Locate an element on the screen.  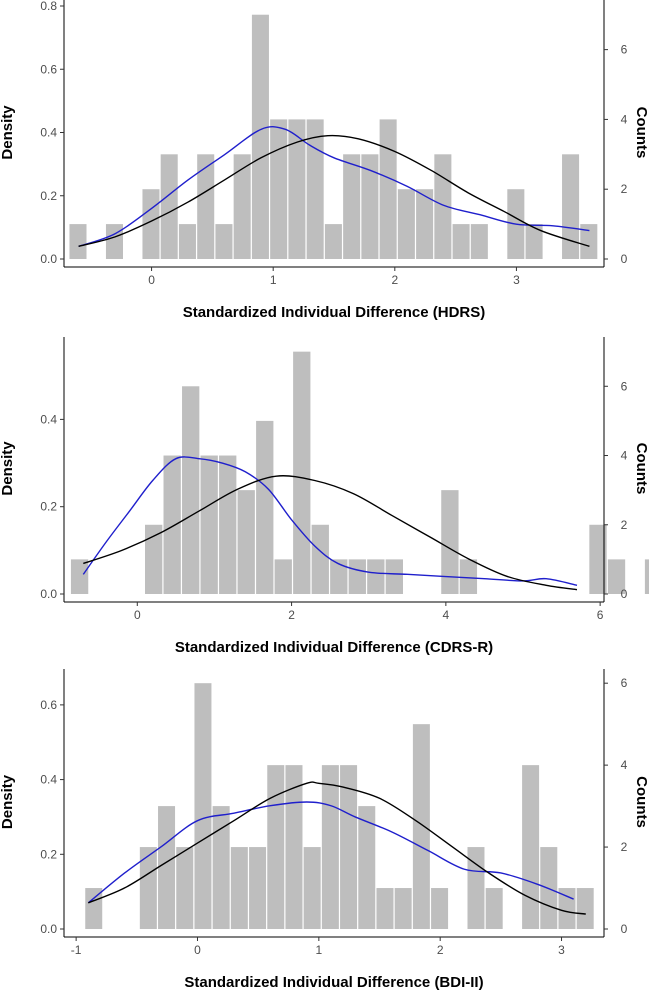
x-tick-label: -1 is located at coordinates (76, 950).